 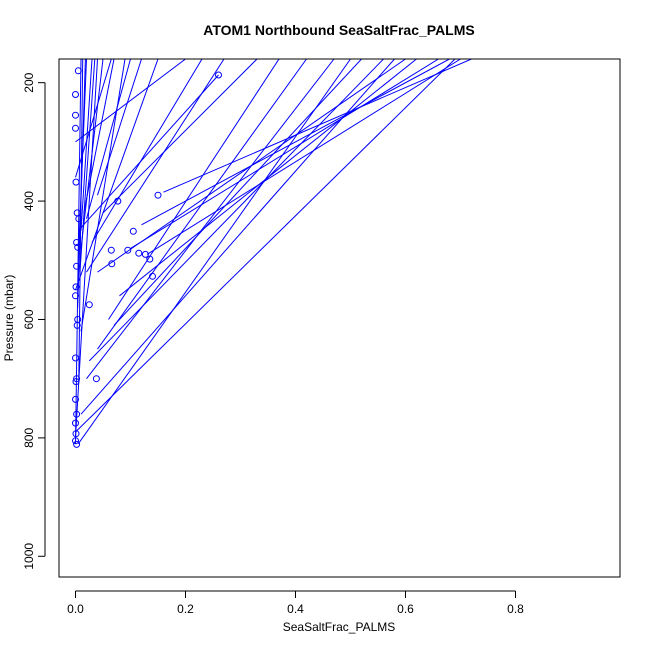 I want to click on y-tick-label: 200, so click(x=29, y=82).